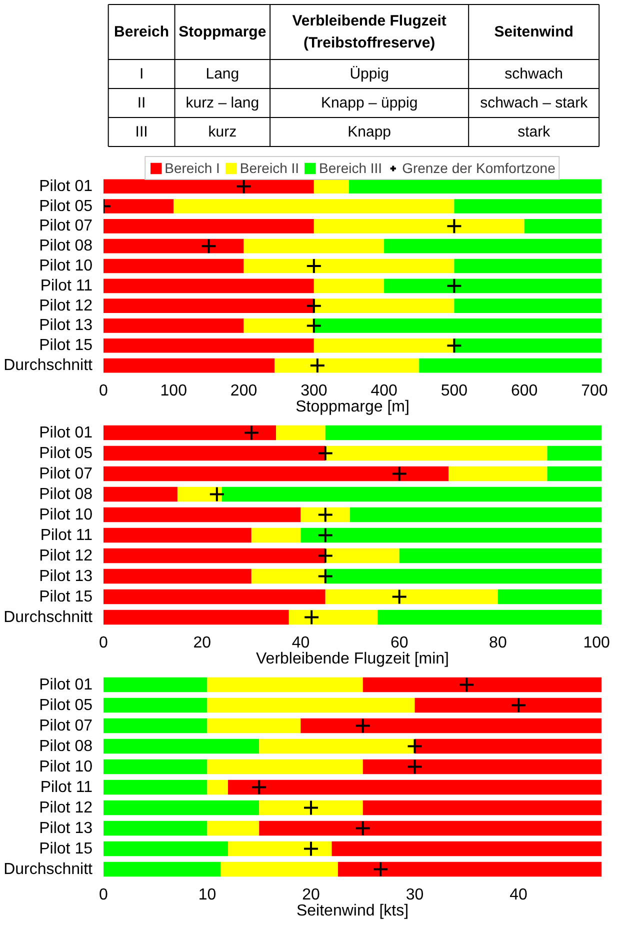 This screenshot has width=619, height=928. Describe the element at coordinates (142, 32) in the screenshot. I see `category-label: Bereich` at that location.